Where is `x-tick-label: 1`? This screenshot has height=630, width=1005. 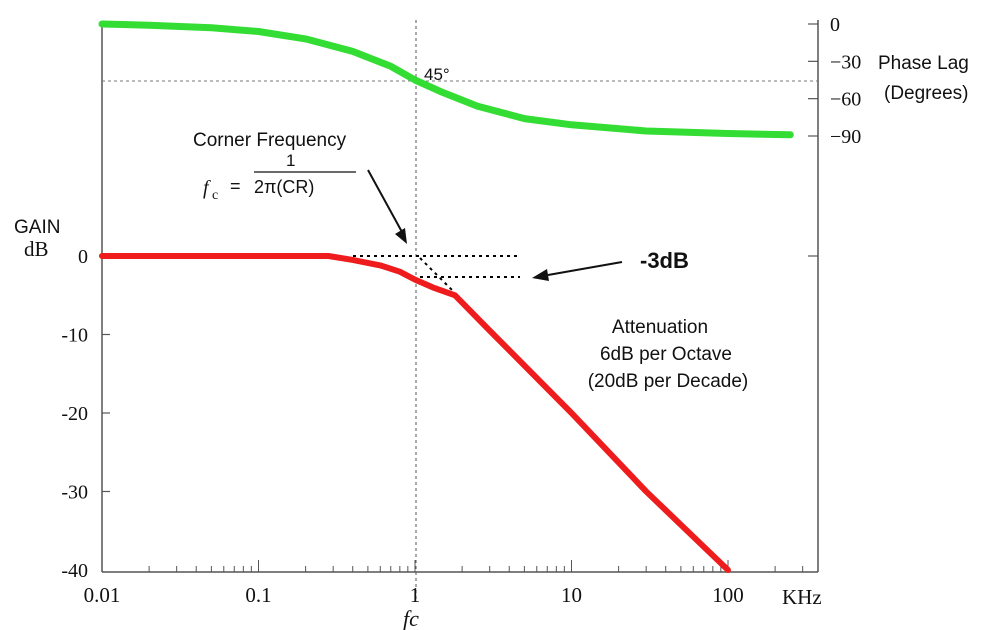
x-tick-label: 1 is located at coordinates (415, 595).